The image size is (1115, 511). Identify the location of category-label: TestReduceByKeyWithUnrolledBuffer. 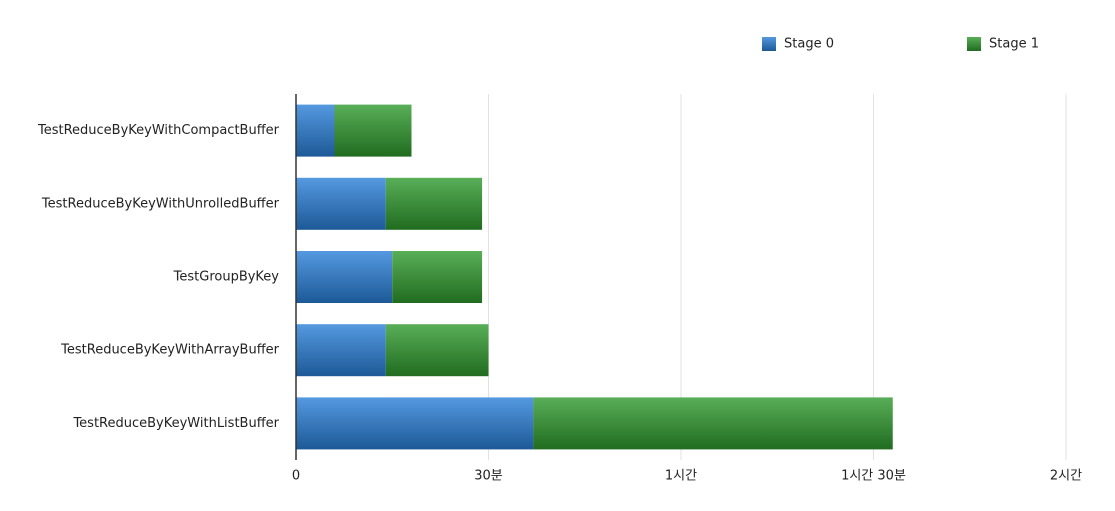
(160, 203).